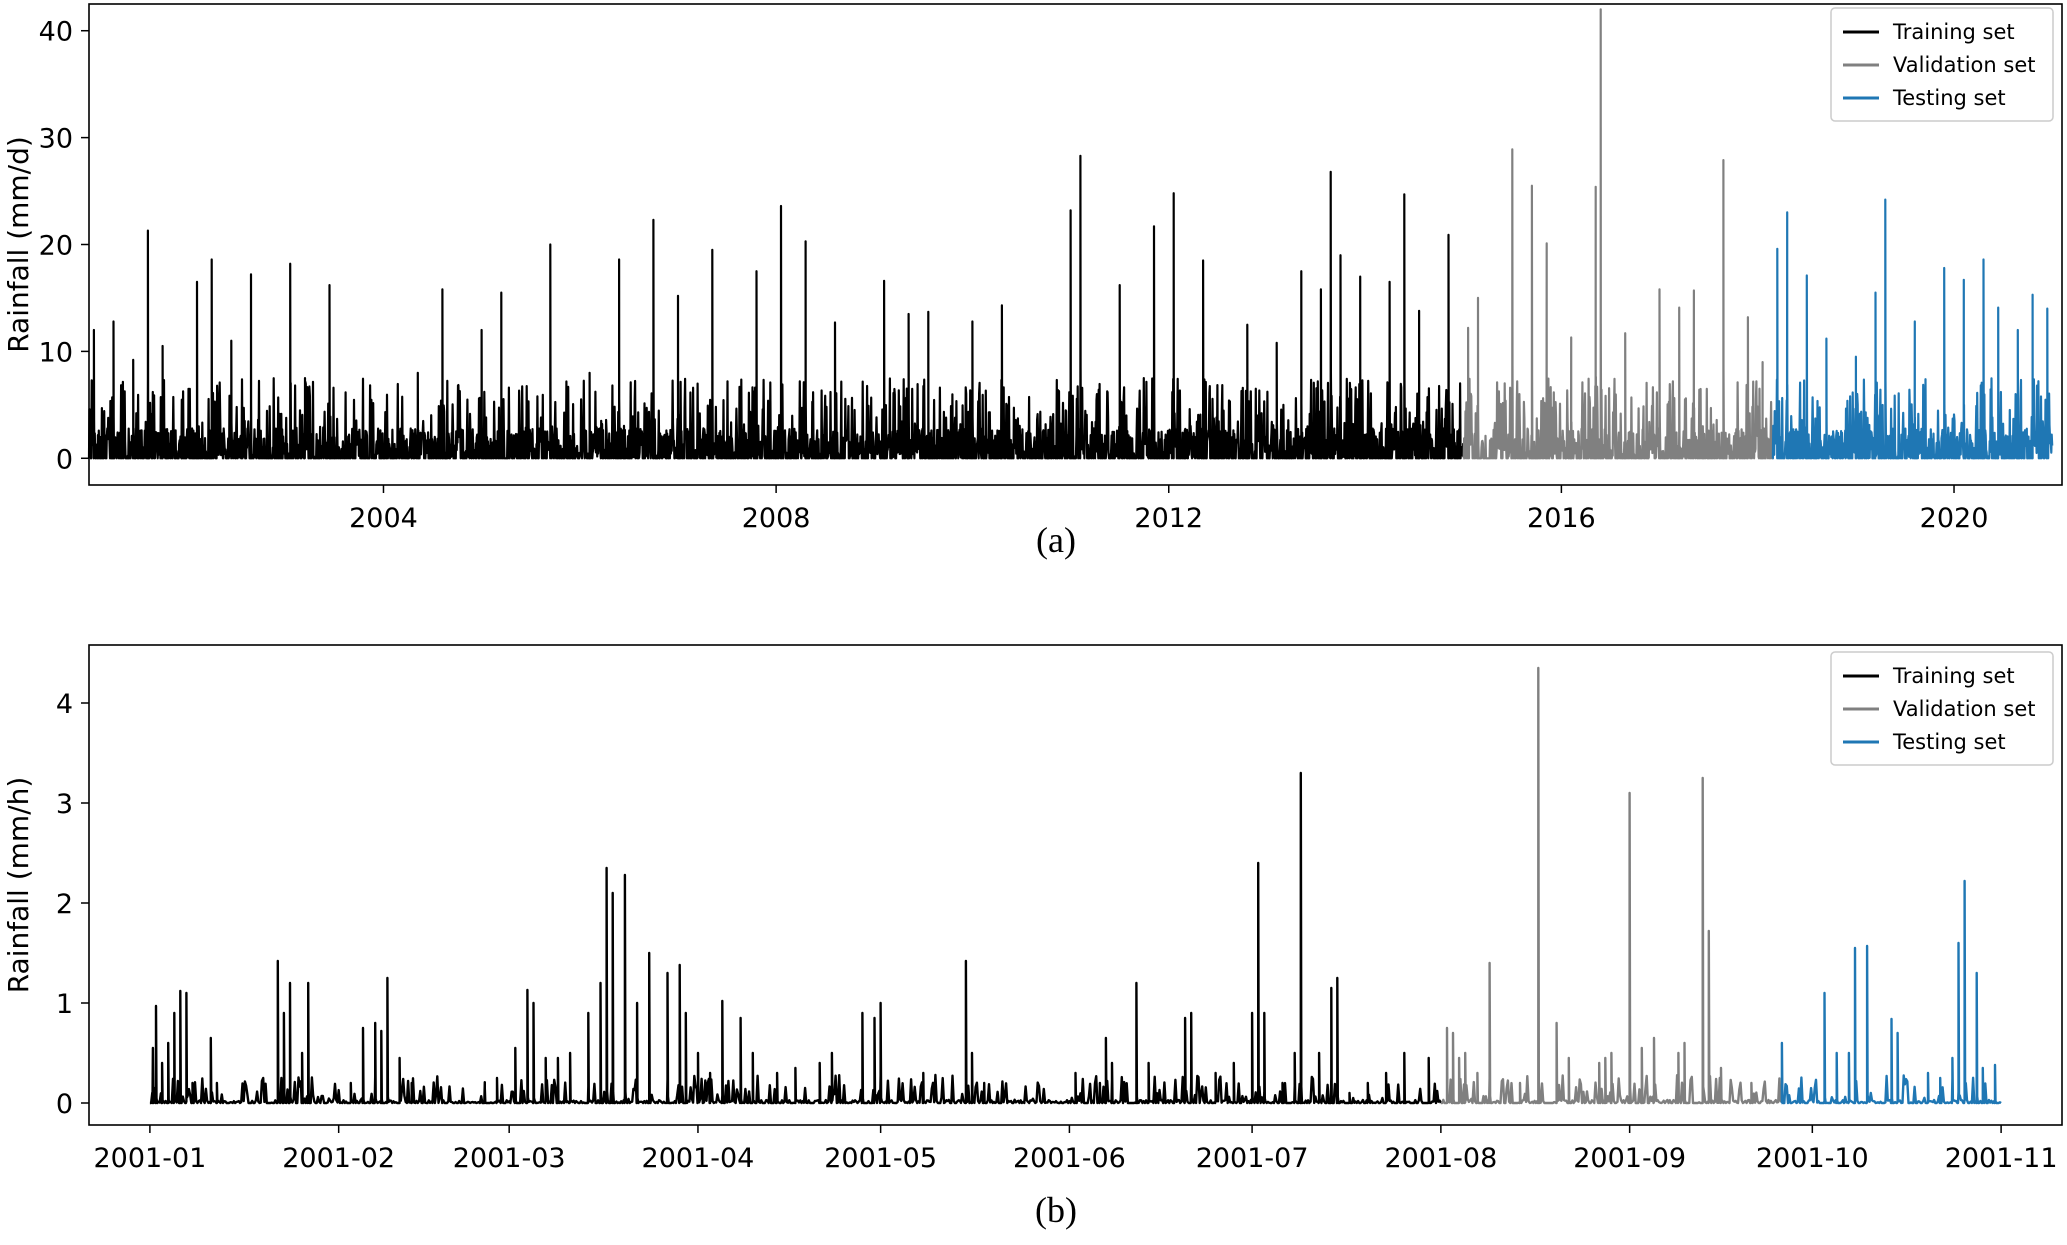 The height and width of the screenshot is (1245, 2067). What do you see at coordinates (698, 1158) in the screenshot?
I see `x-tick-label-b: 2001-04` at bounding box center [698, 1158].